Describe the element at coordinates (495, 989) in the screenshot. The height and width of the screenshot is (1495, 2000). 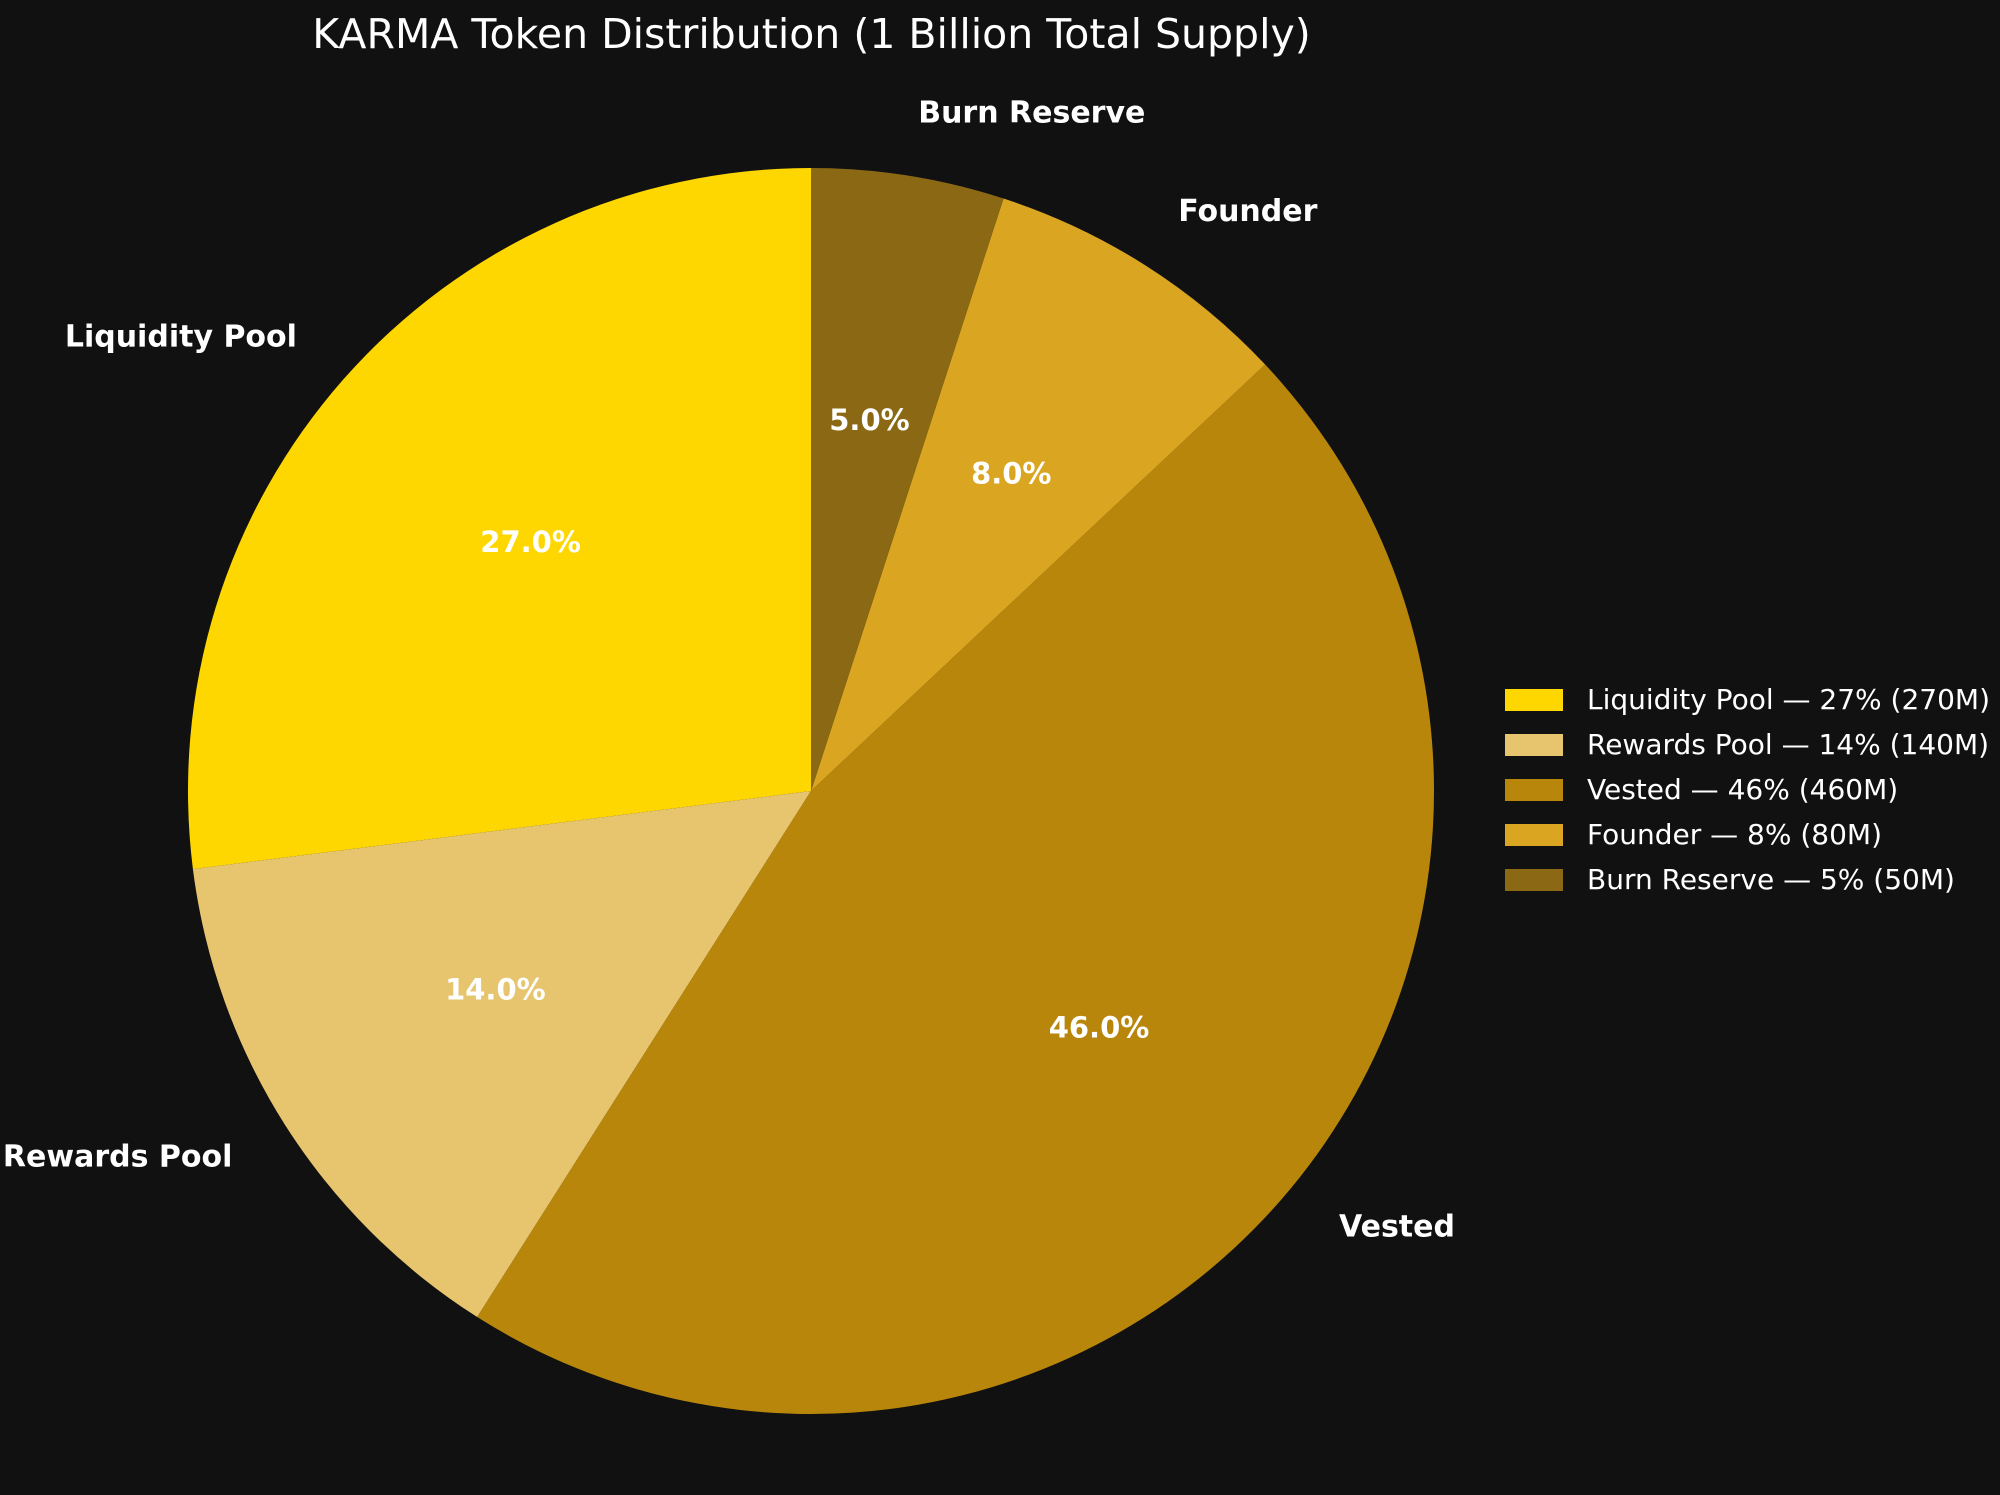
I see `pct-label-rewards-pool: 14.0%` at that location.